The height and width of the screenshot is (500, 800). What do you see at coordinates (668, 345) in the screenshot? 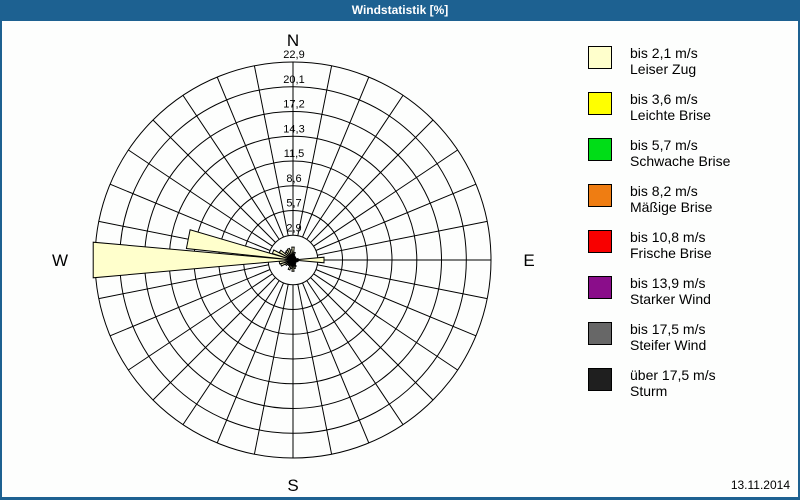
I see `legend-desc-label: Steifer Wind` at bounding box center [668, 345].